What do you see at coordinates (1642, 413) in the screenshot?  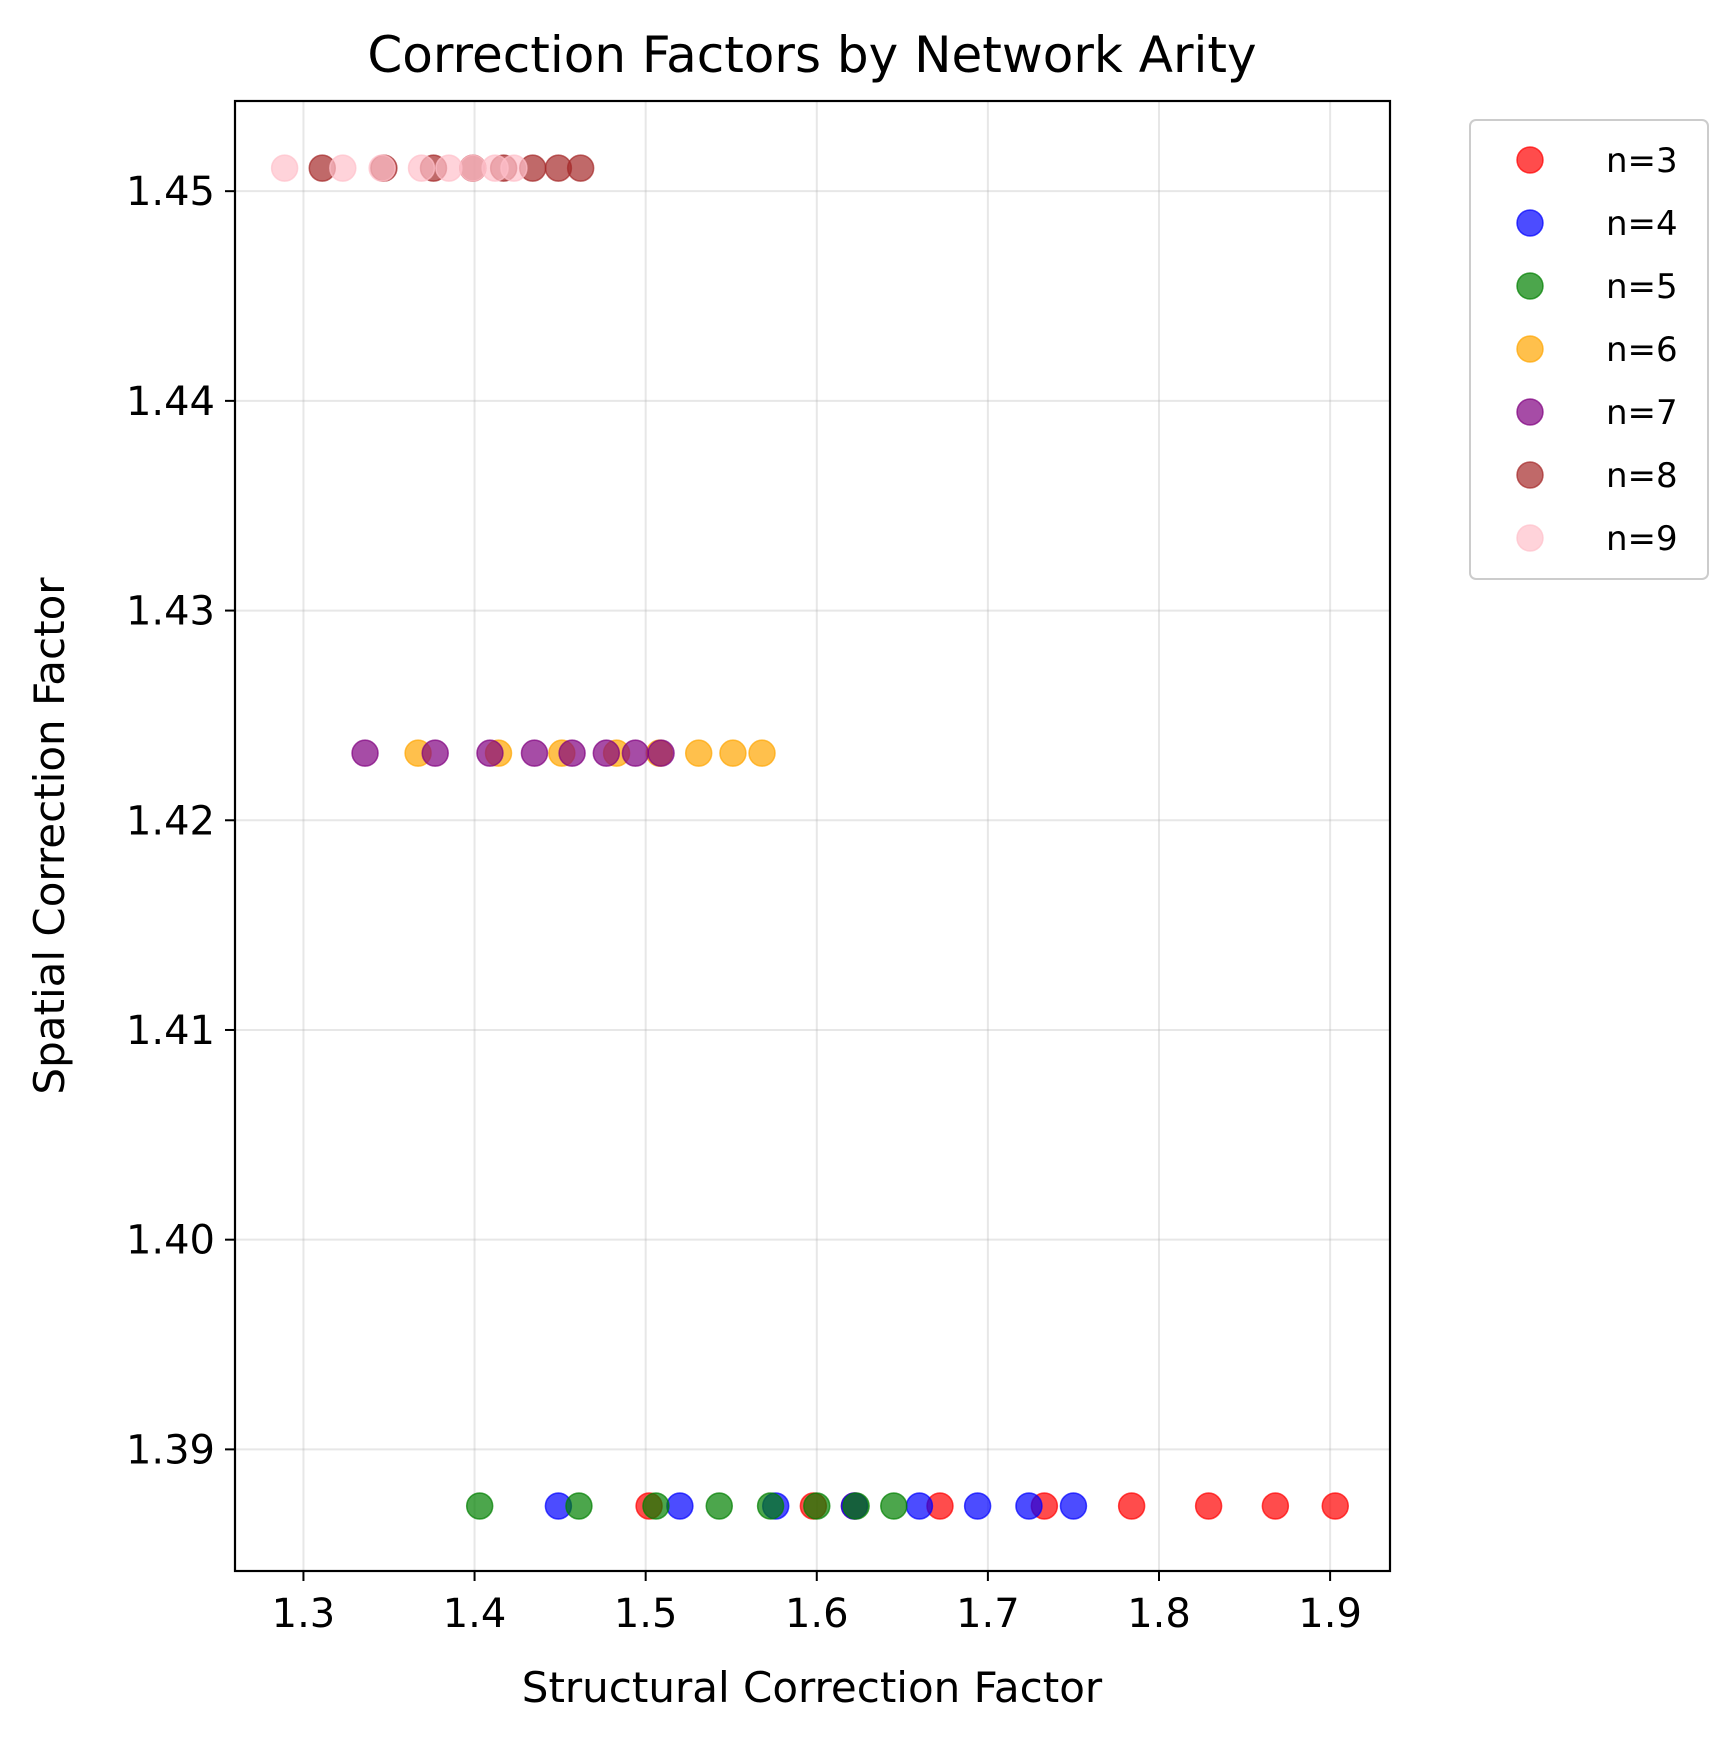 I see `legend-label: n=7` at bounding box center [1642, 413].